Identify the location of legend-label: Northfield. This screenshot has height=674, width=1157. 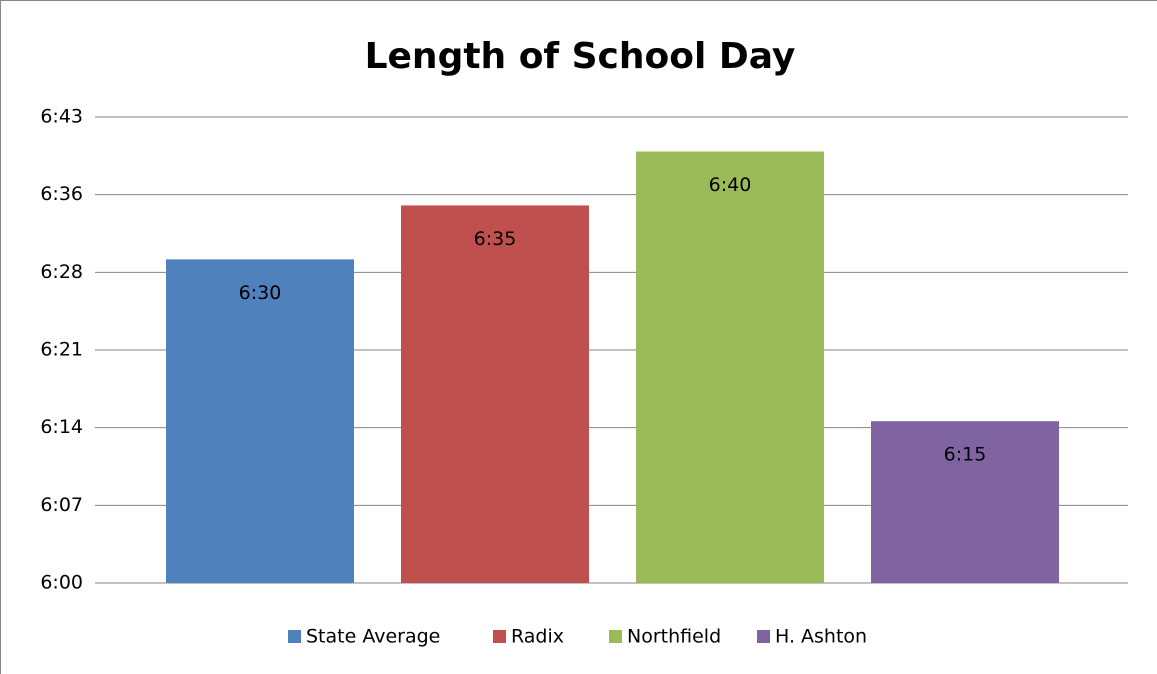
(674, 637).